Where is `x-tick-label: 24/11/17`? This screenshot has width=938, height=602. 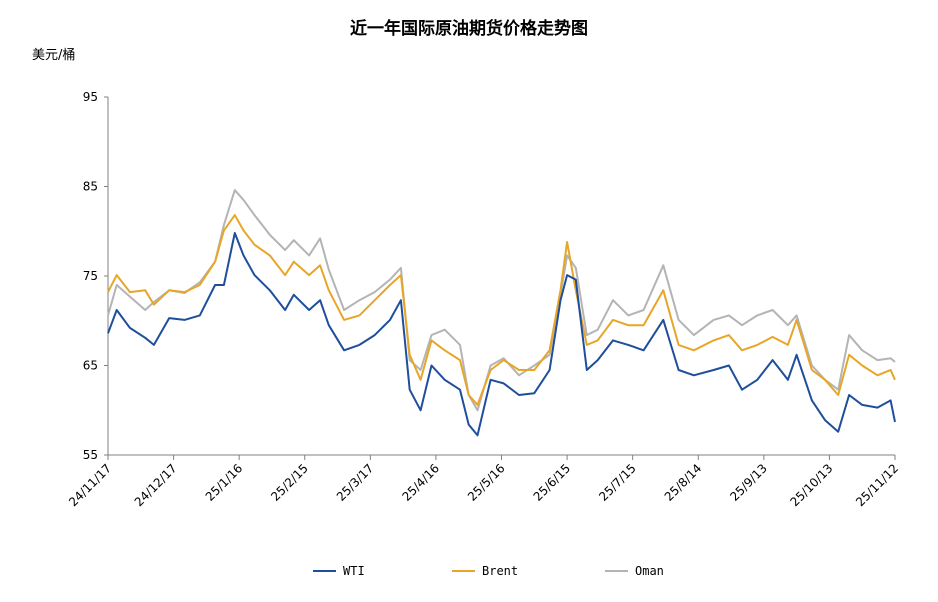
x-tick-label: 24/11/17 is located at coordinates (90, 485).